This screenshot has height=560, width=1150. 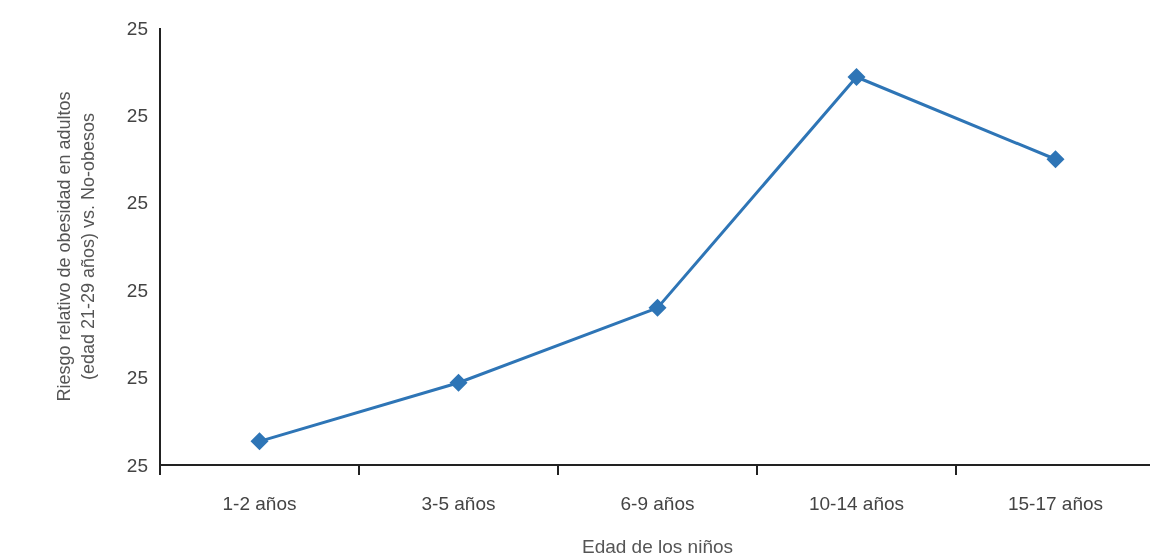 I want to click on y-axis-title: Riesgo relativo de obesidad en adultos (edad 21-29 años) vs. No-obesos, so click(x=76, y=246).